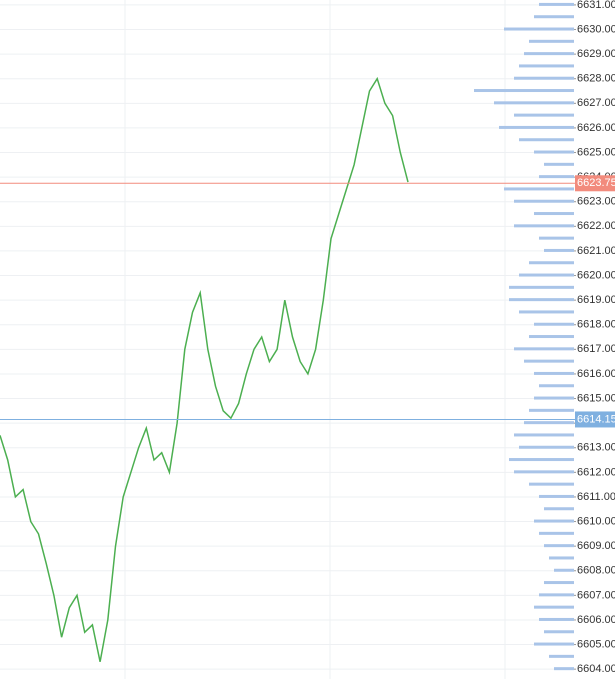 Image resolution: width=615 pixels, height=679 pixels. I want to click on y-tick-label: 6611.00, so click(596, 497).